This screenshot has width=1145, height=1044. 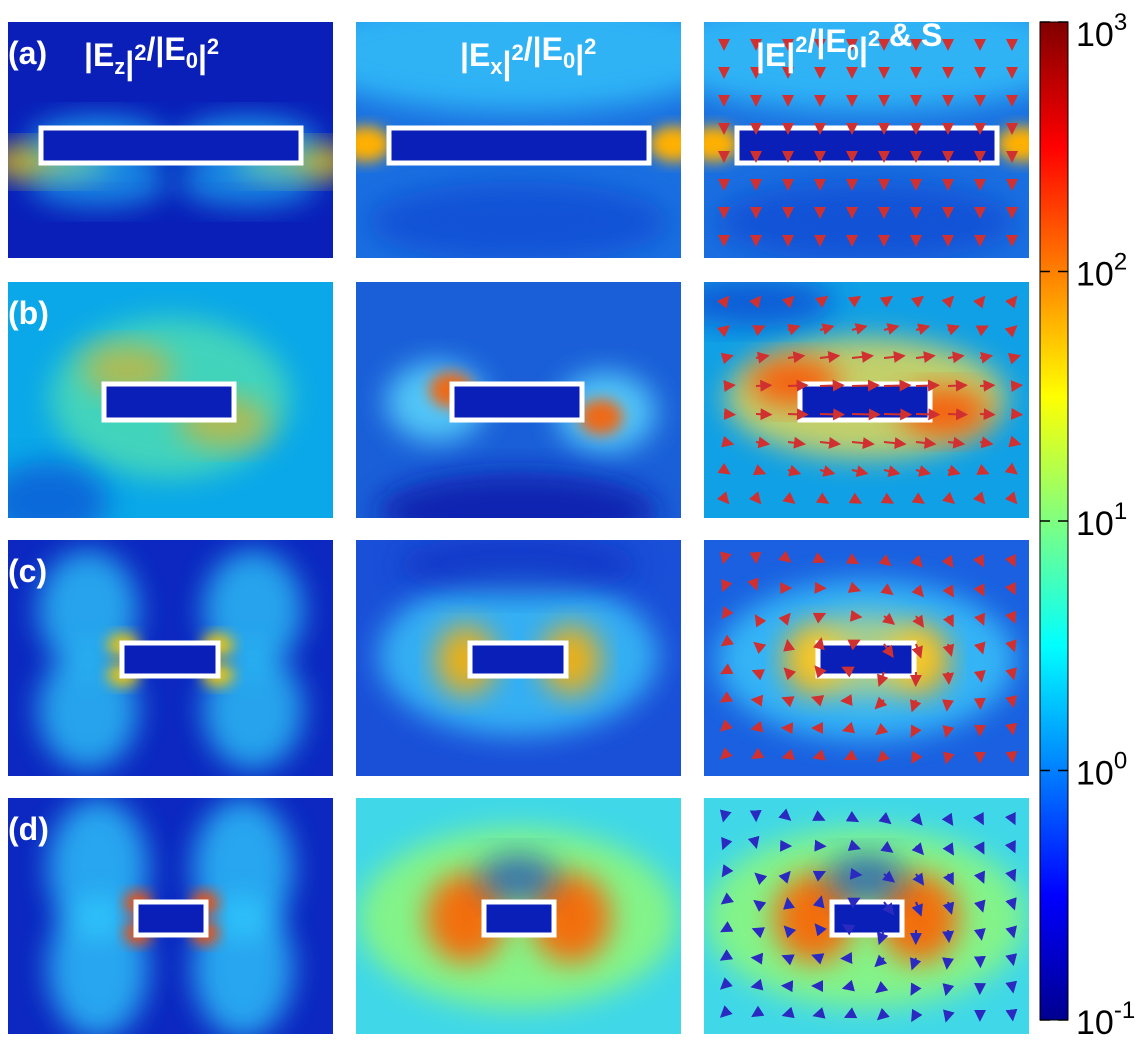 What do you see at coordinates (27, 571) in the screenshot?
I see `row-label: (c)` at bounding box center [27, 571].